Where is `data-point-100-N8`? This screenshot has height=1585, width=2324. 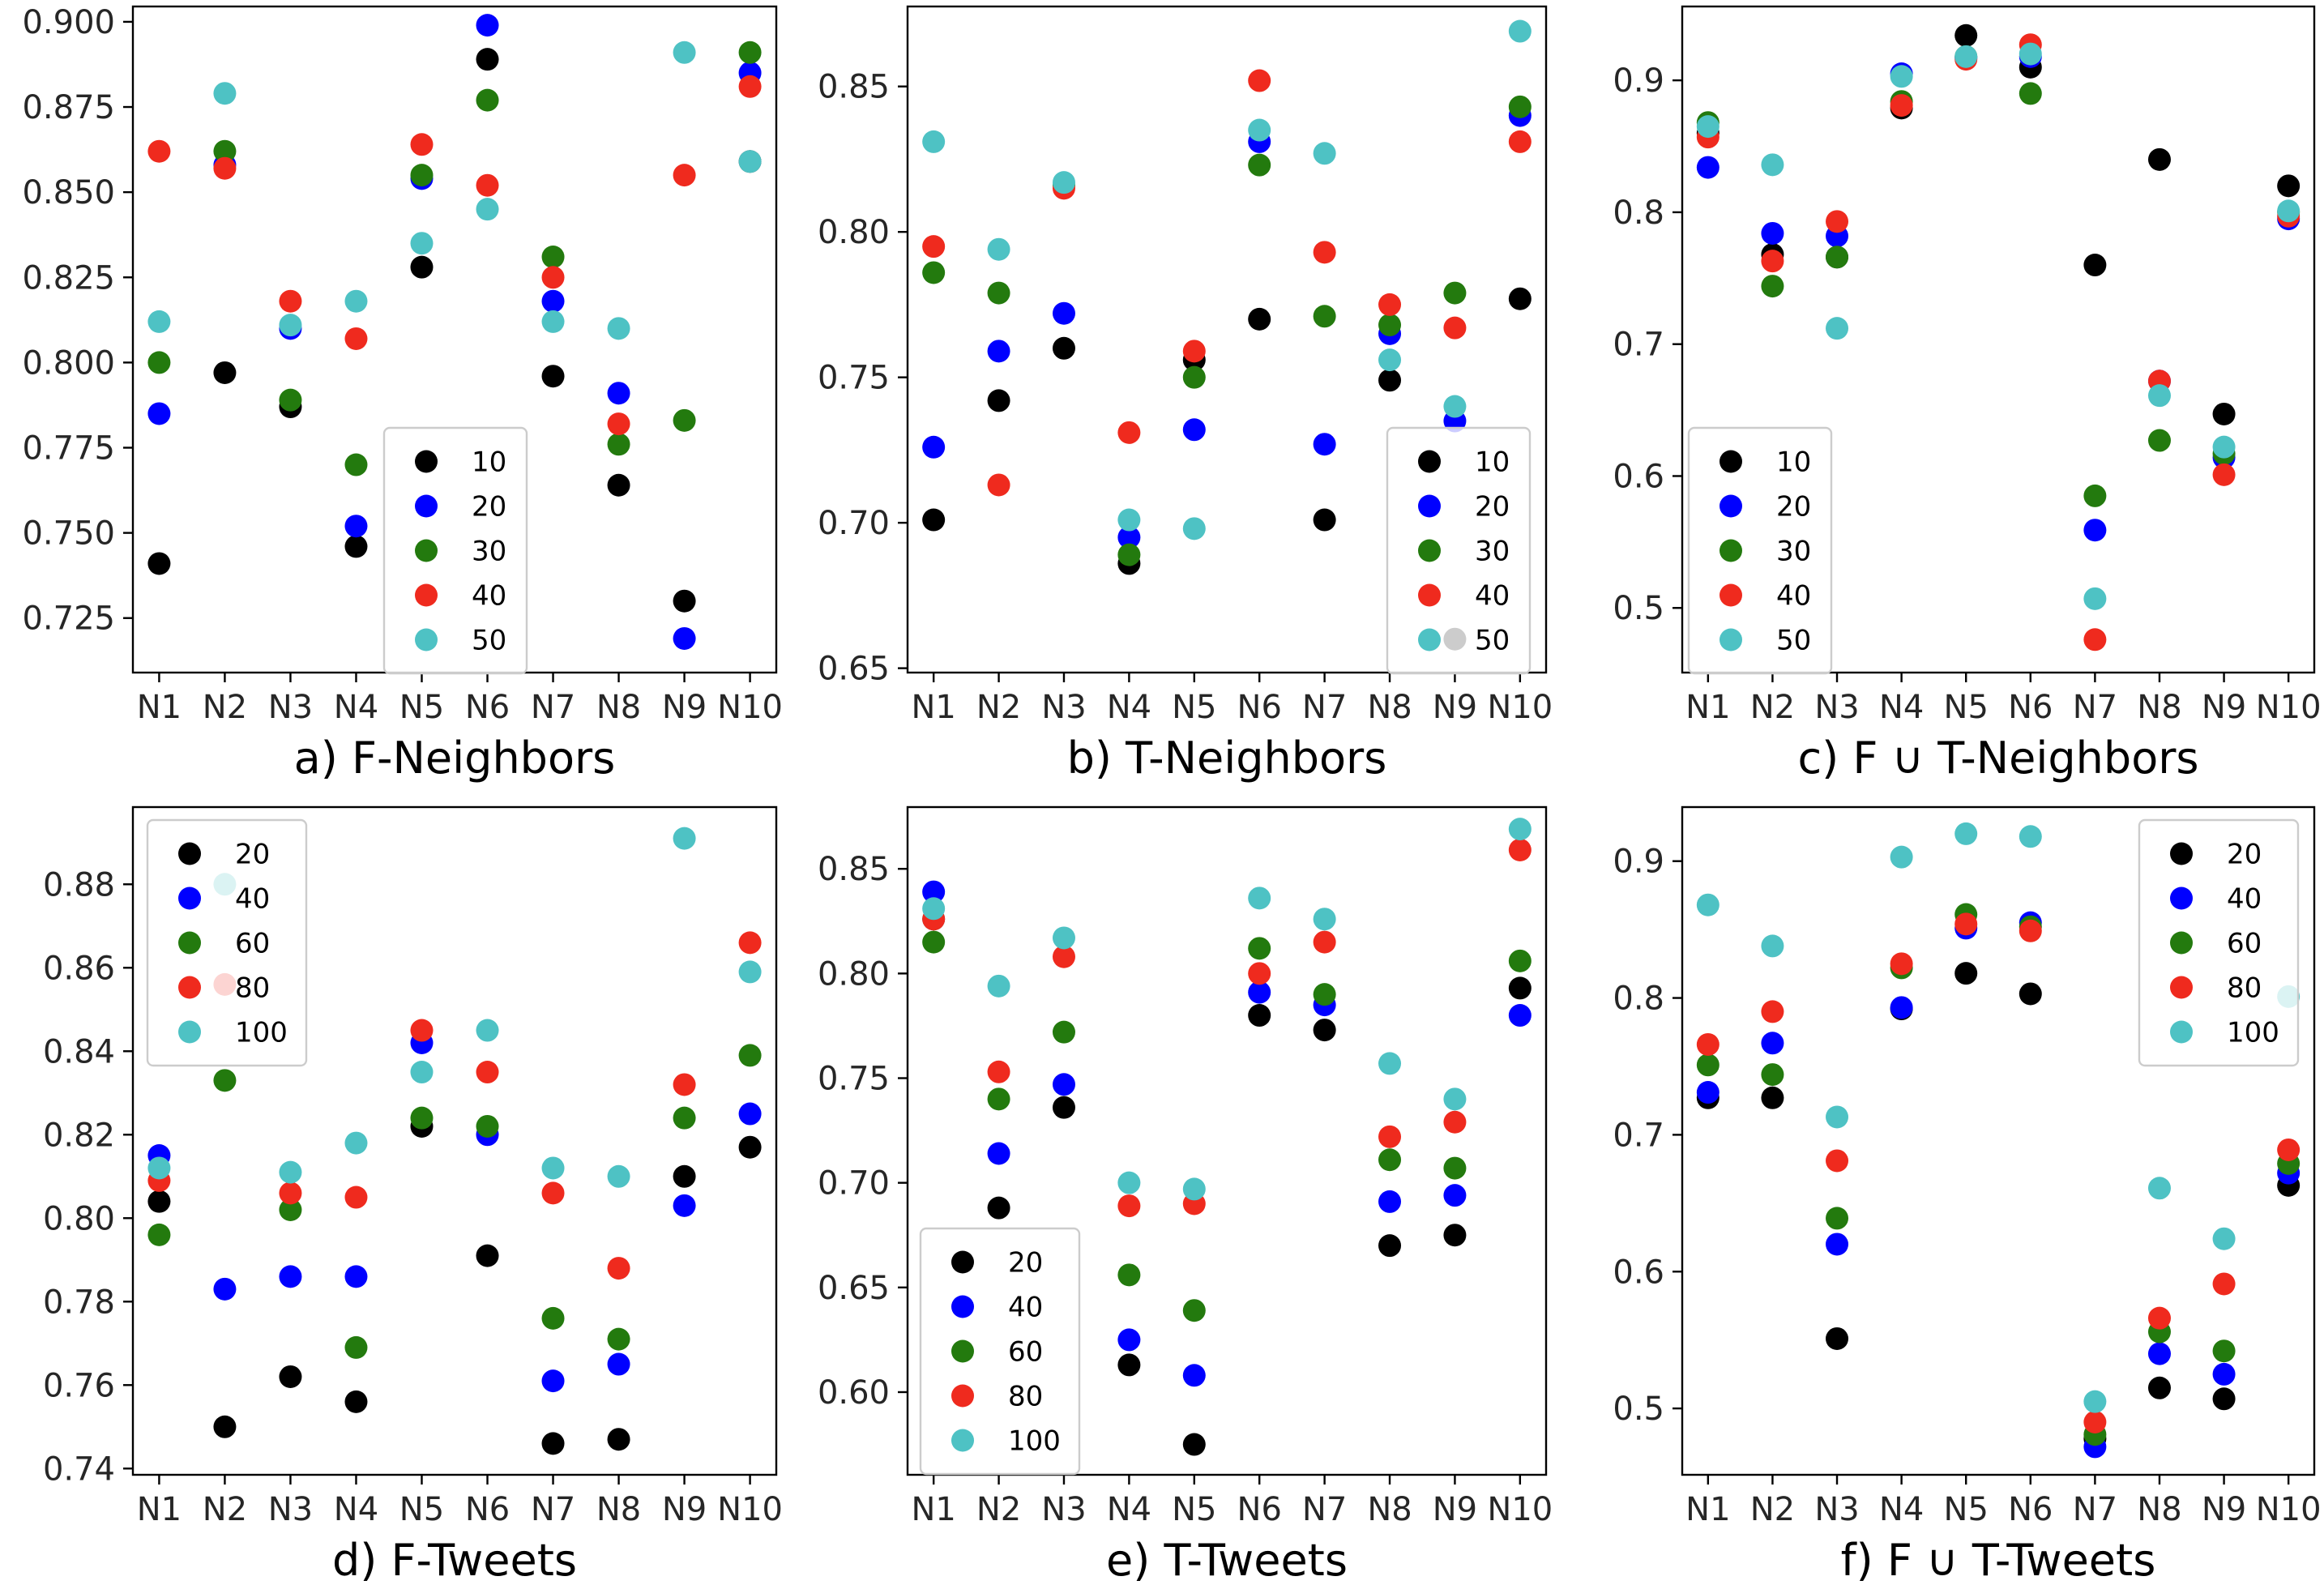 data-point-100-N8 is located at coordinates (1390, 1063).